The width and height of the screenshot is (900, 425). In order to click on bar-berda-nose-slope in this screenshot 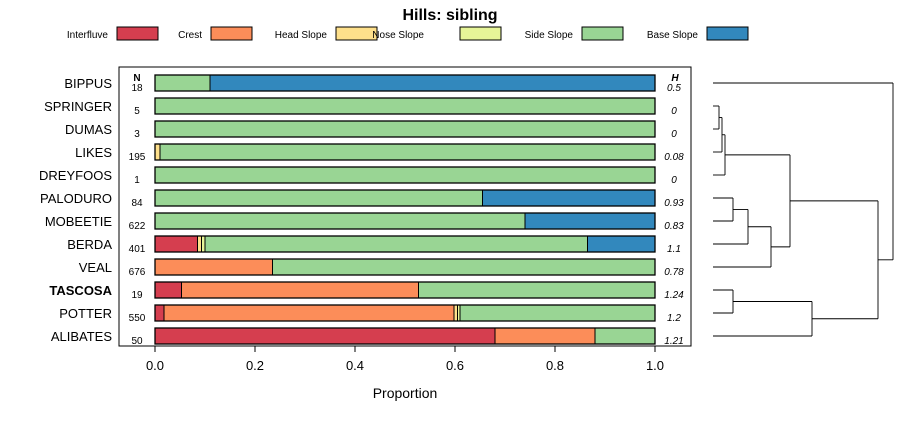, I will do `click(203, 244)`.